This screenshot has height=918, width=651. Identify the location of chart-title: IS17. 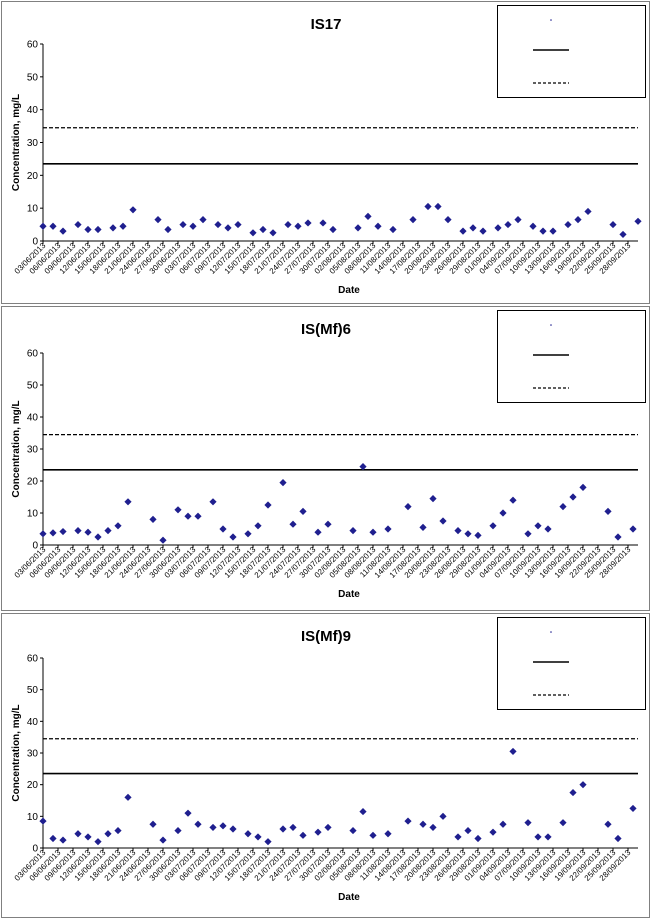
(326, 24).